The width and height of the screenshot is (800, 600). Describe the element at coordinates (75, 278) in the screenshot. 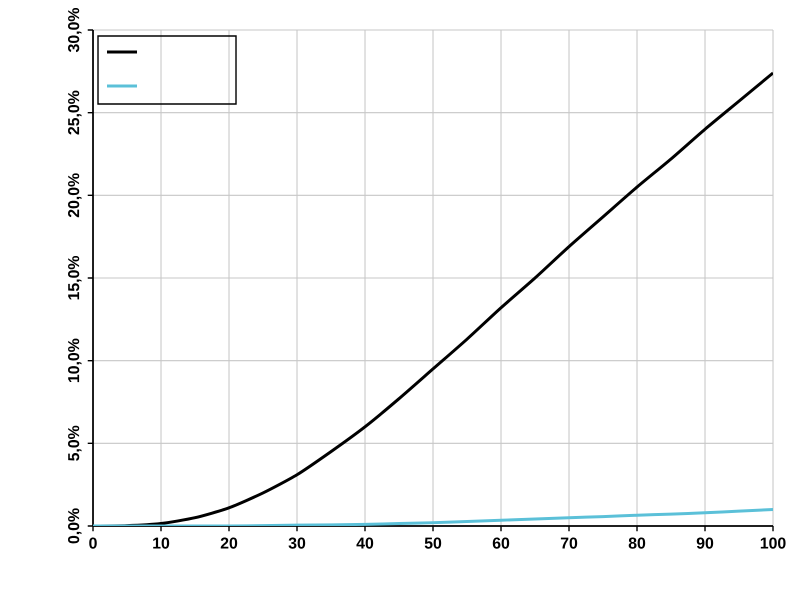

I see `y-tick-label: 15,0%` at that location.